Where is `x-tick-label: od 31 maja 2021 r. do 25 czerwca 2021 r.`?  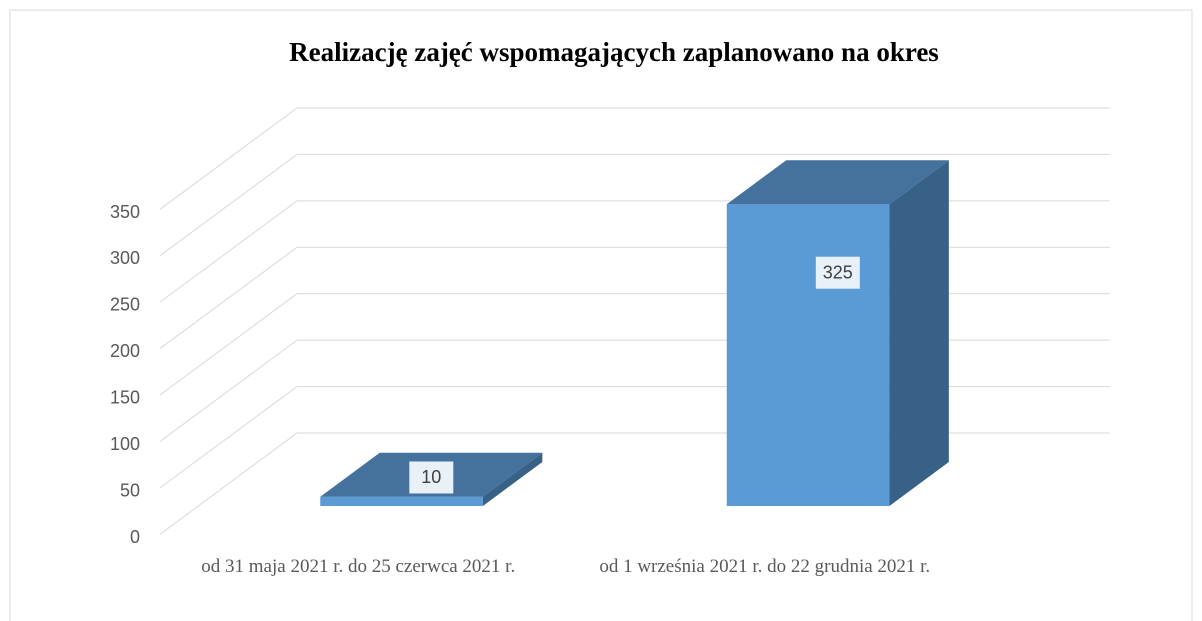 x-tick-label: od 31 maja 2021 r. do 25 czerwca 2021 r. is located at coordinates (358, 566).